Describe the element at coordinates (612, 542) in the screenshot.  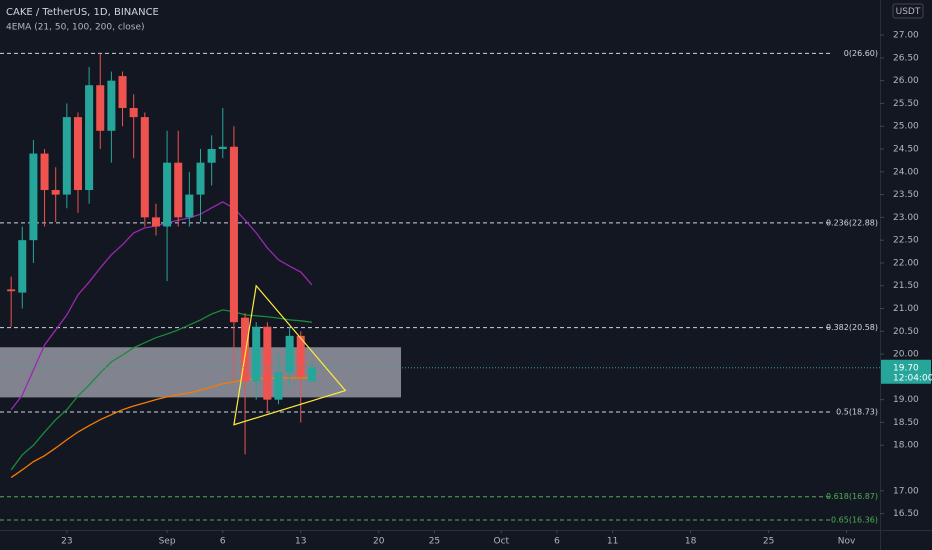
I see `x-tick-label: 11` at that location.